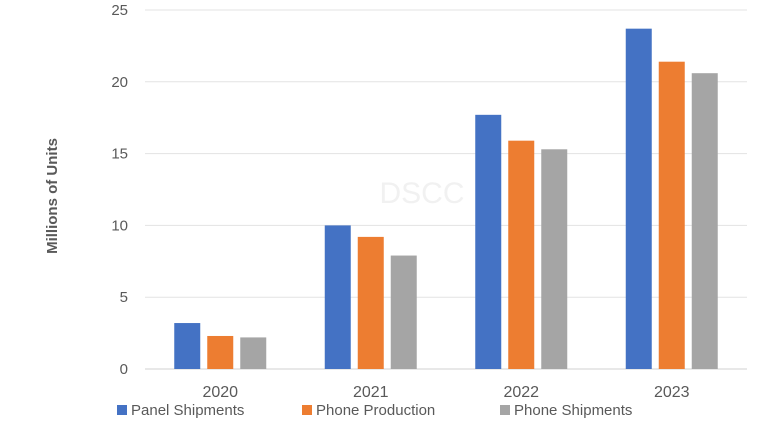  Describe the element at coordinates (187, 410) in the screenshot. I see `legend-label: Panel Shipments` at that location.